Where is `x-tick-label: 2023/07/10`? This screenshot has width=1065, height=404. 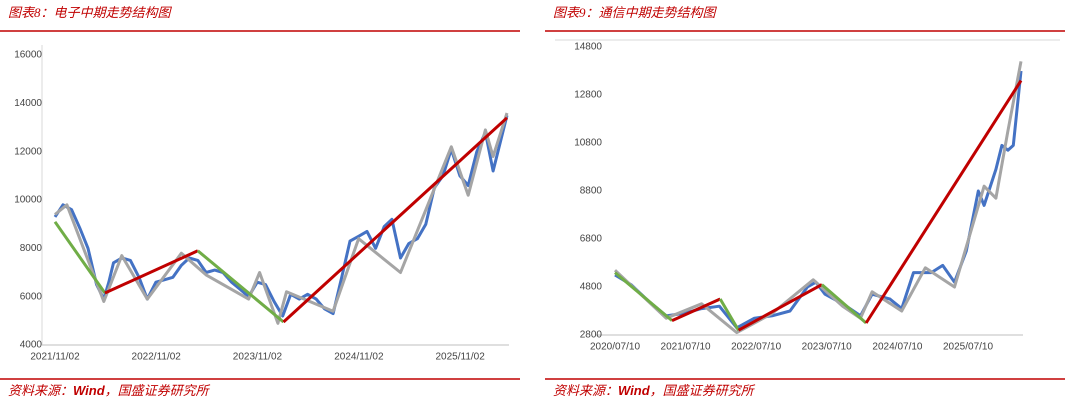
x-tick-label: 2023/07/10 is located at coordinates (827, 347).